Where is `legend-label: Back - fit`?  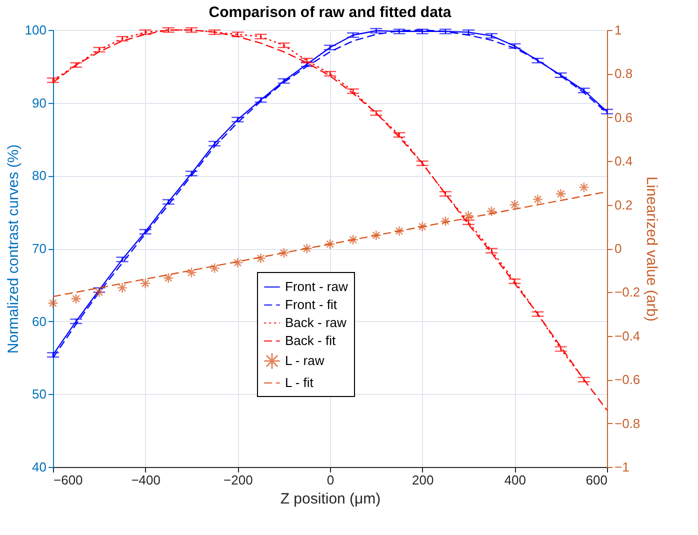
legend-label: Back - fit is located at coordinates (310, 340).